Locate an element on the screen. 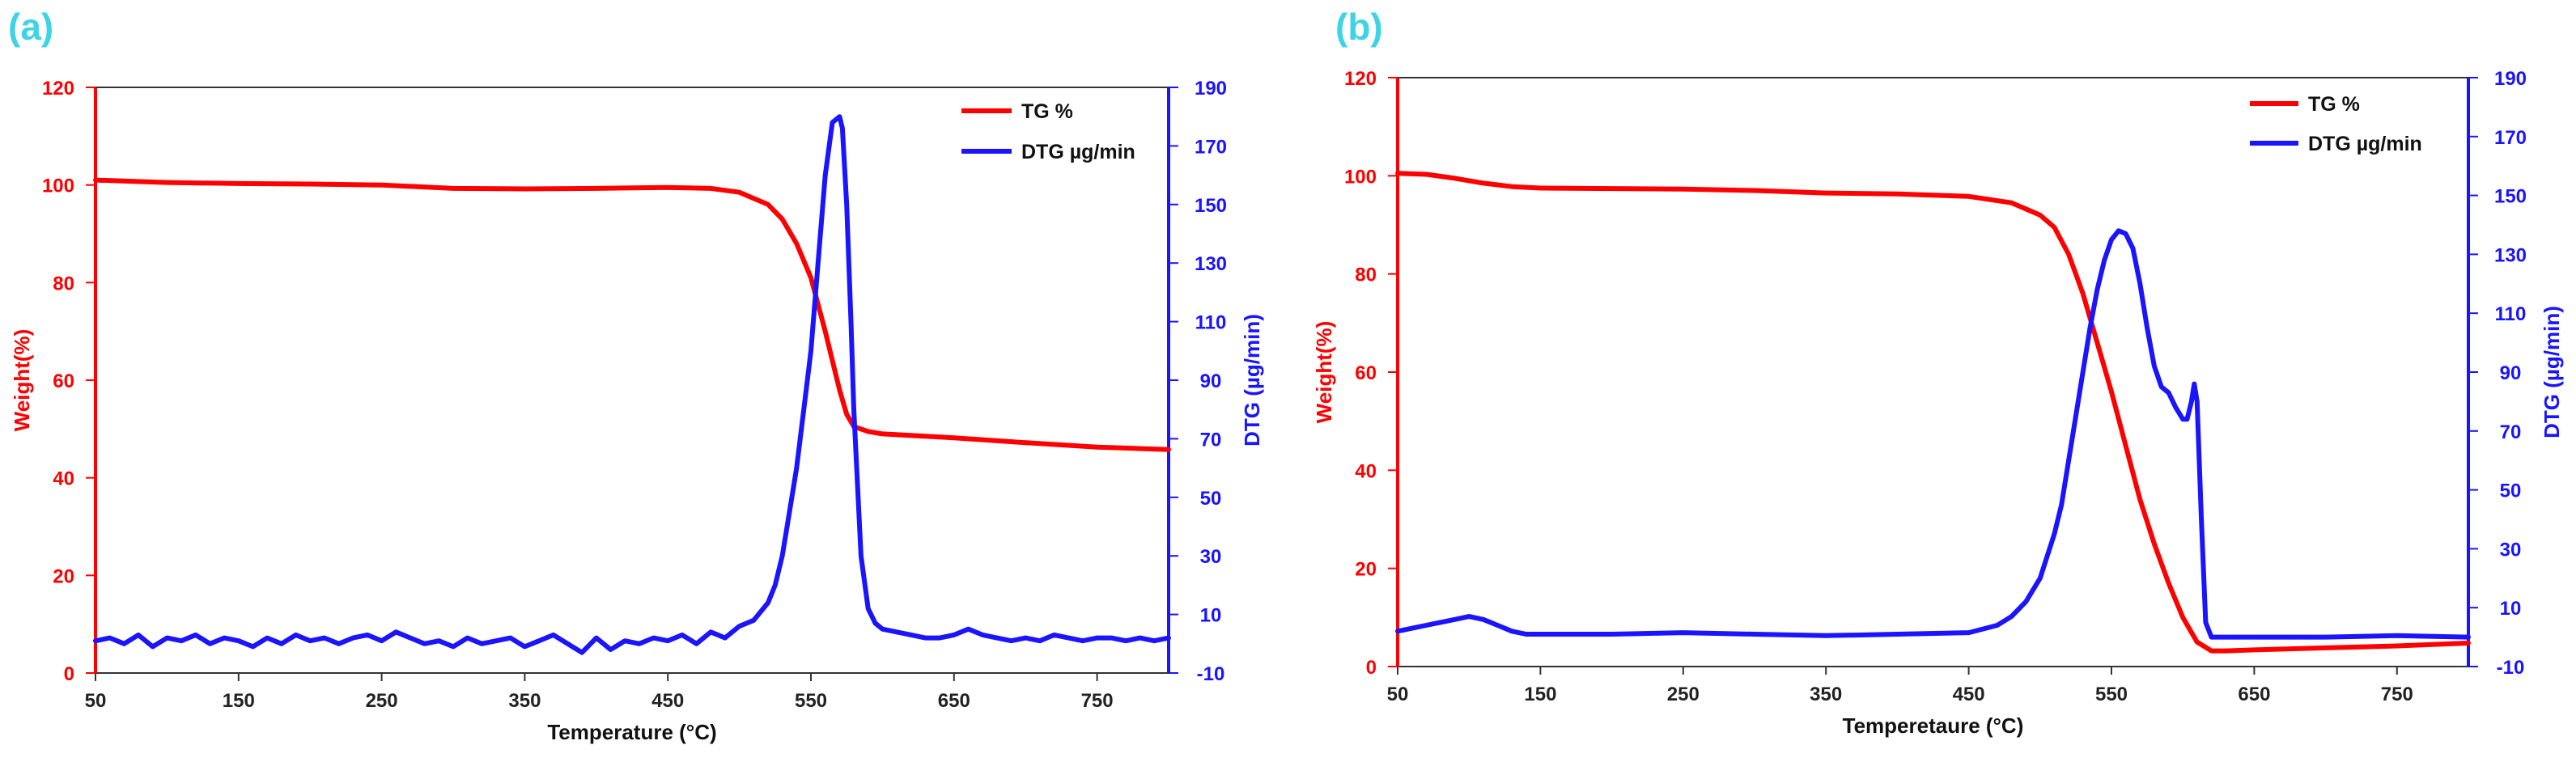  x-axis-label: Temperature (°C) is located at coordinates (631, 732).